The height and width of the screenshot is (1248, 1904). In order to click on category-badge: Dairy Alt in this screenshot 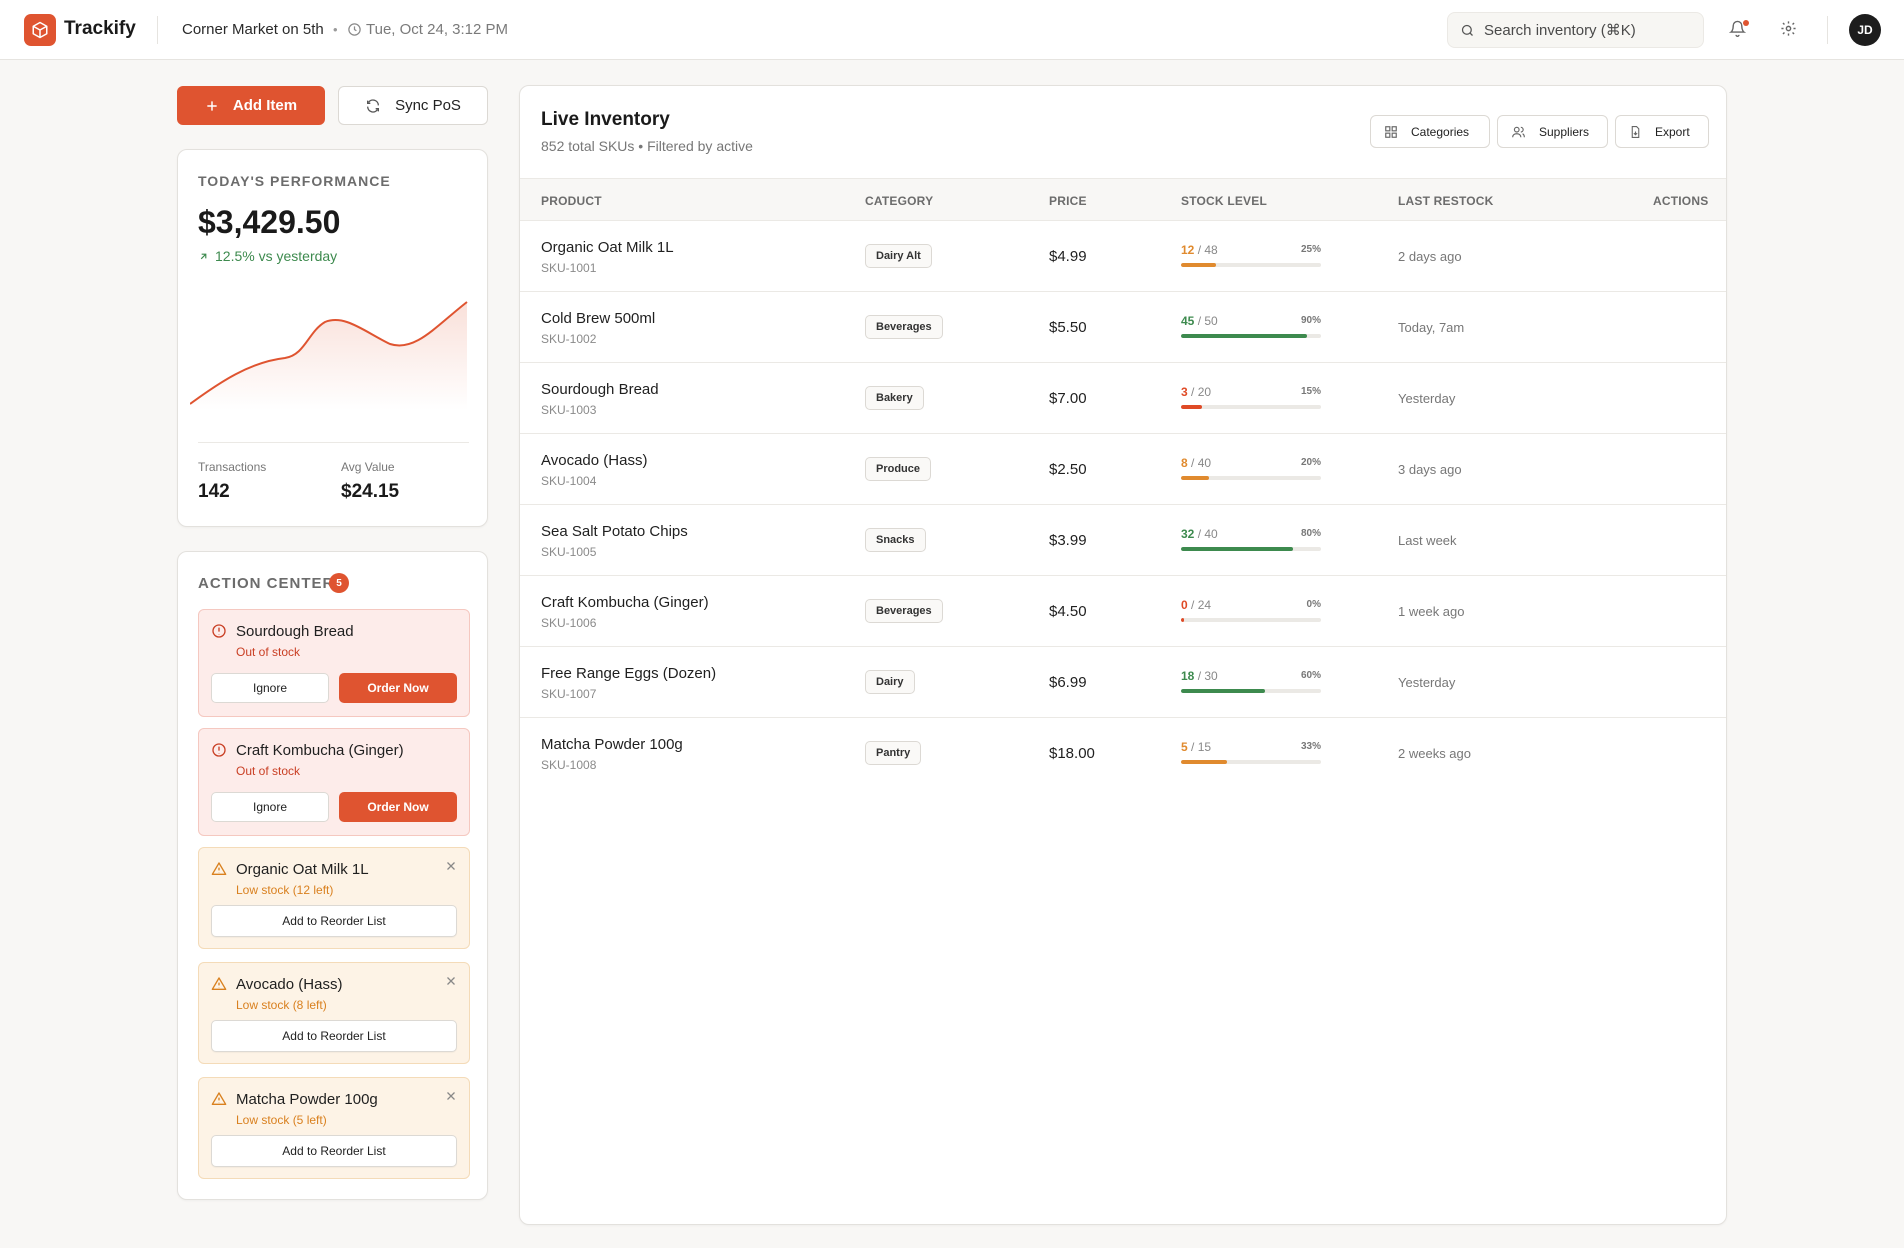, I will do `click(898, 256)`.